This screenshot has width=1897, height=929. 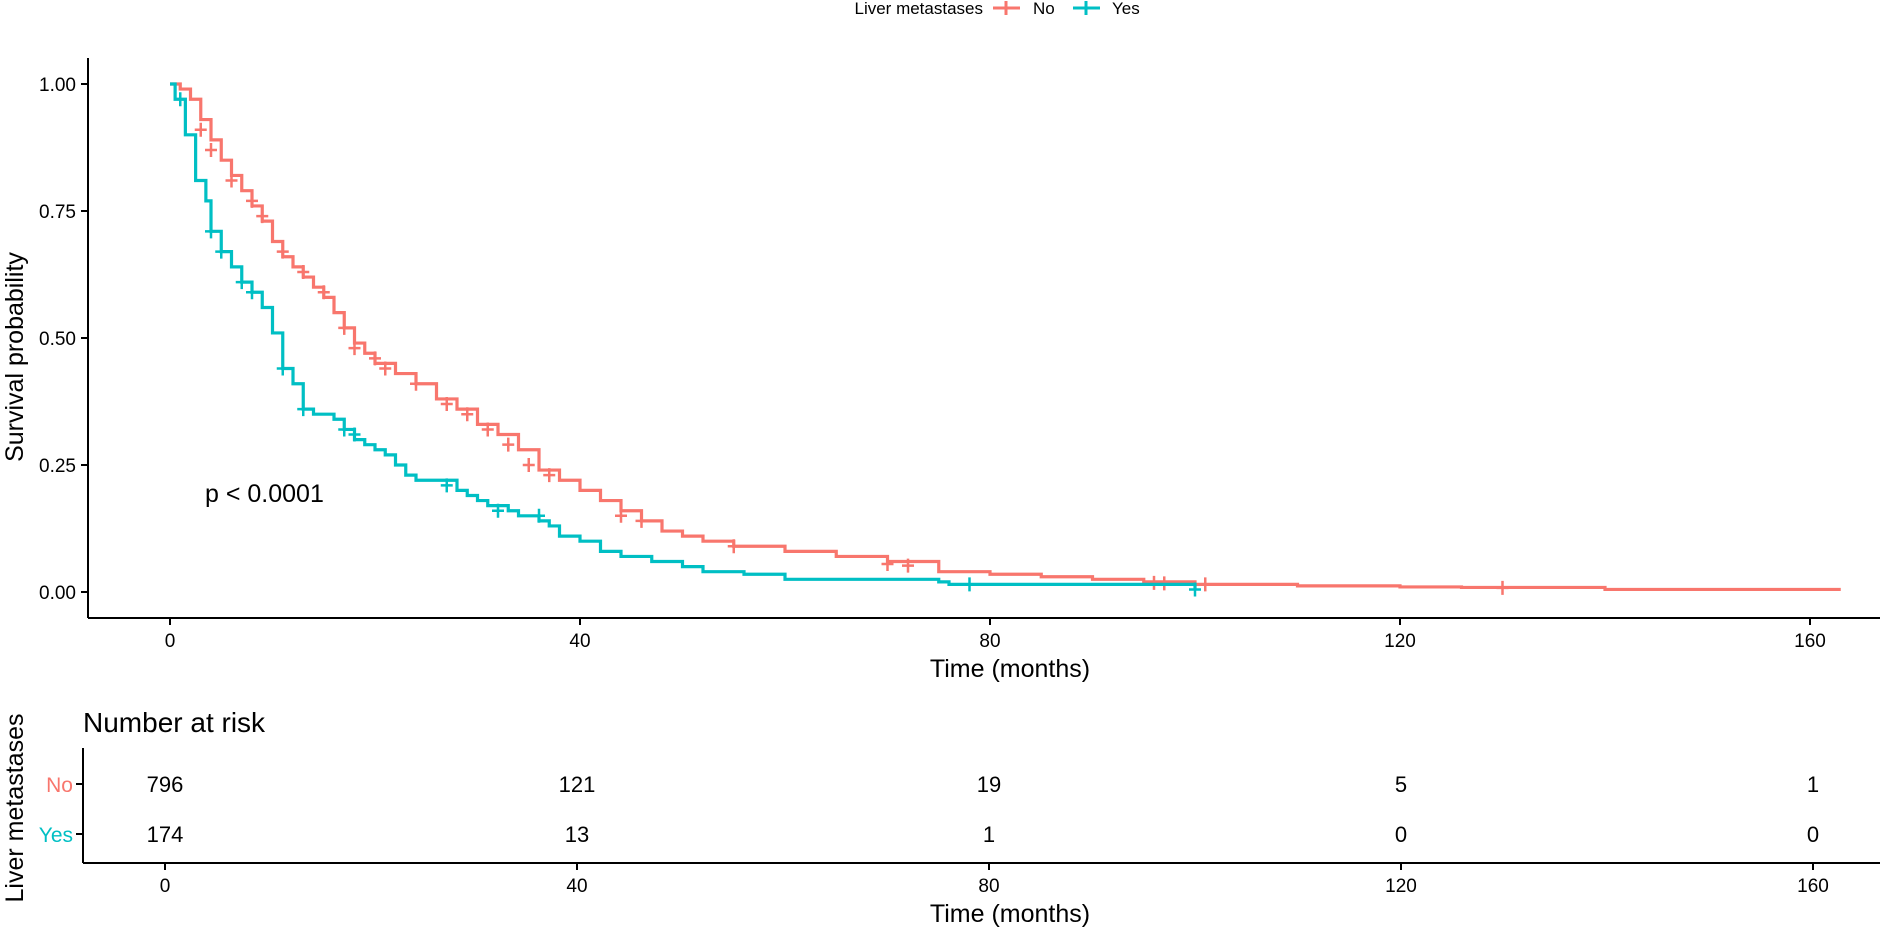 I want to click on x-axis-label: Time (months), so click(x=1010, y=669).